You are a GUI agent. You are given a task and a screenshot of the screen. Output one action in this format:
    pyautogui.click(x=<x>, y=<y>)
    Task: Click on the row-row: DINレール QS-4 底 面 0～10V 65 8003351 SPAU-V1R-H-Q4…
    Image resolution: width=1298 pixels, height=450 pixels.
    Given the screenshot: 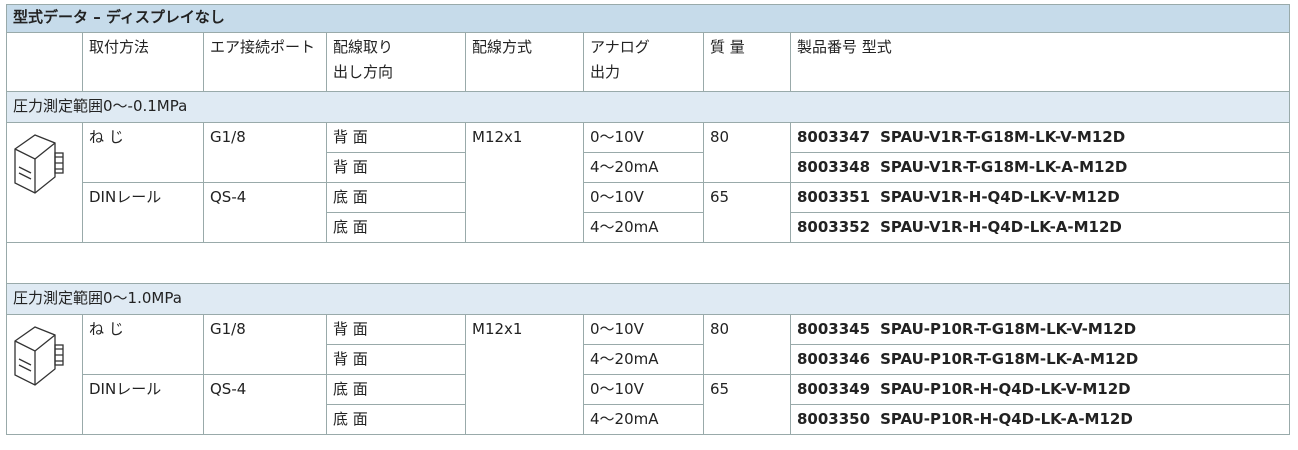 What is the action you would take?
    pyautogui.click(x=648, y=212)
    